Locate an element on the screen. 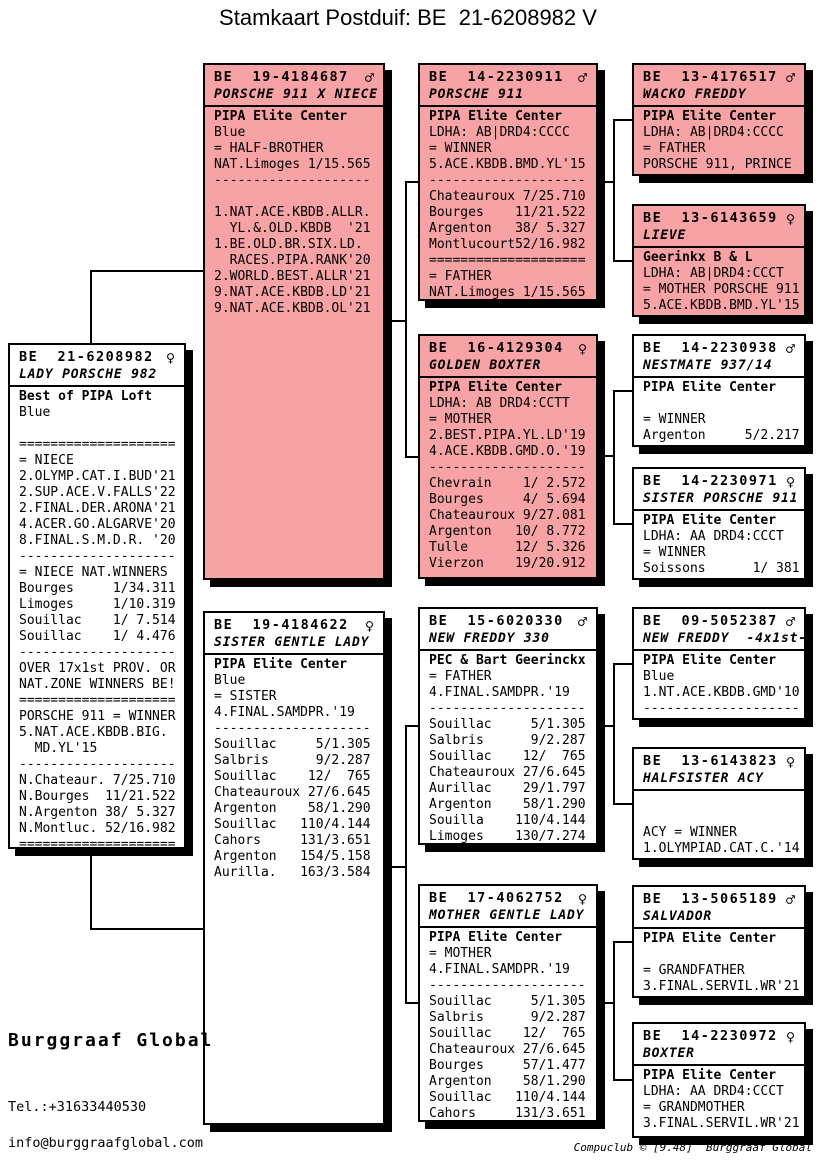 This screenshot has width=816, height=1172. pigeon-name: SISTER GENTLE LADY is located at coordinates (292, 642).